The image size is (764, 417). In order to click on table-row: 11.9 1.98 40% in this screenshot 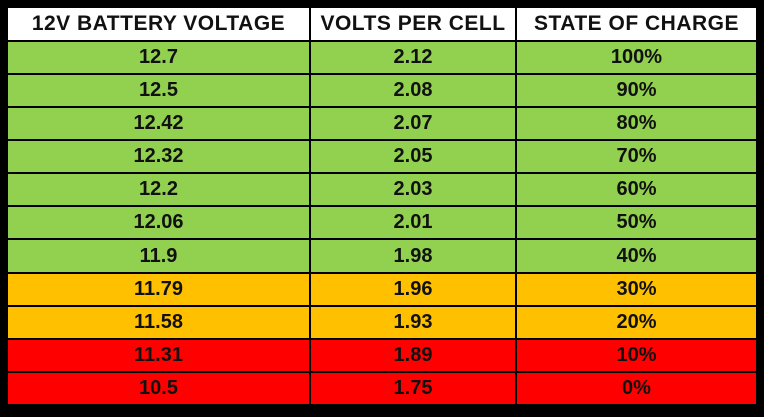, I will do `click(382, 256)`.